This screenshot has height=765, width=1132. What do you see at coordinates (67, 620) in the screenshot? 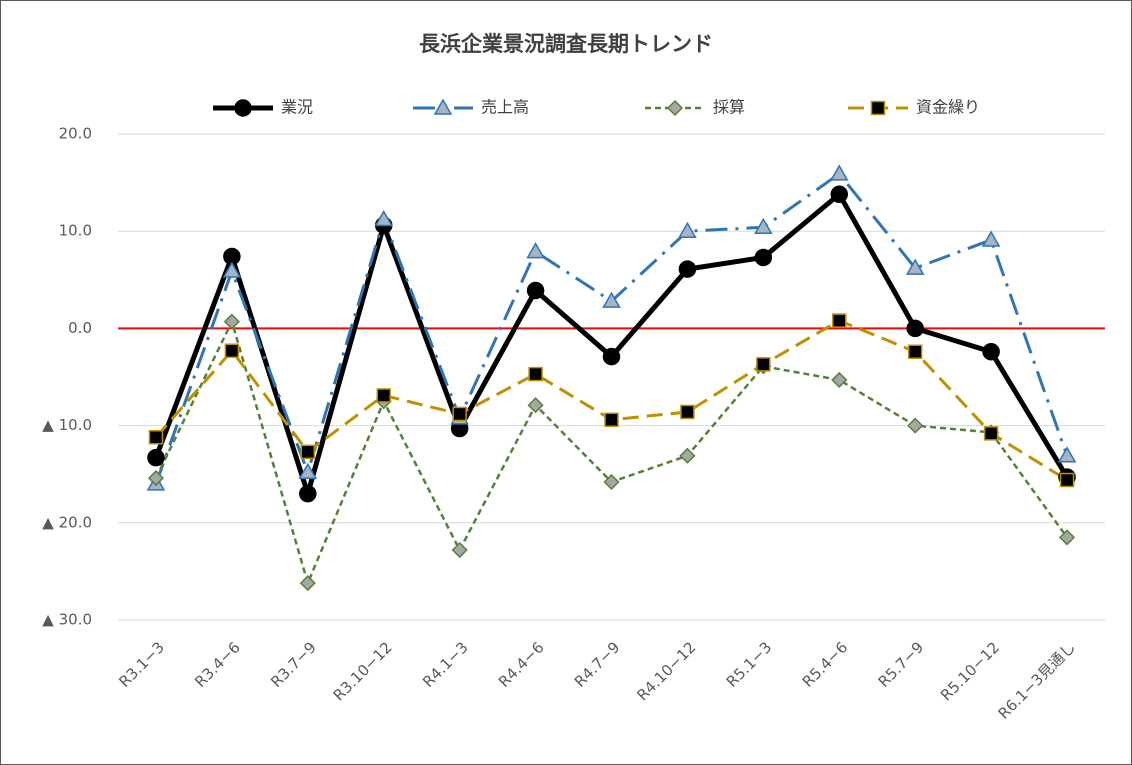
I see `y-tick-label: ▲ 30.0` at bounding box center [67, 620].